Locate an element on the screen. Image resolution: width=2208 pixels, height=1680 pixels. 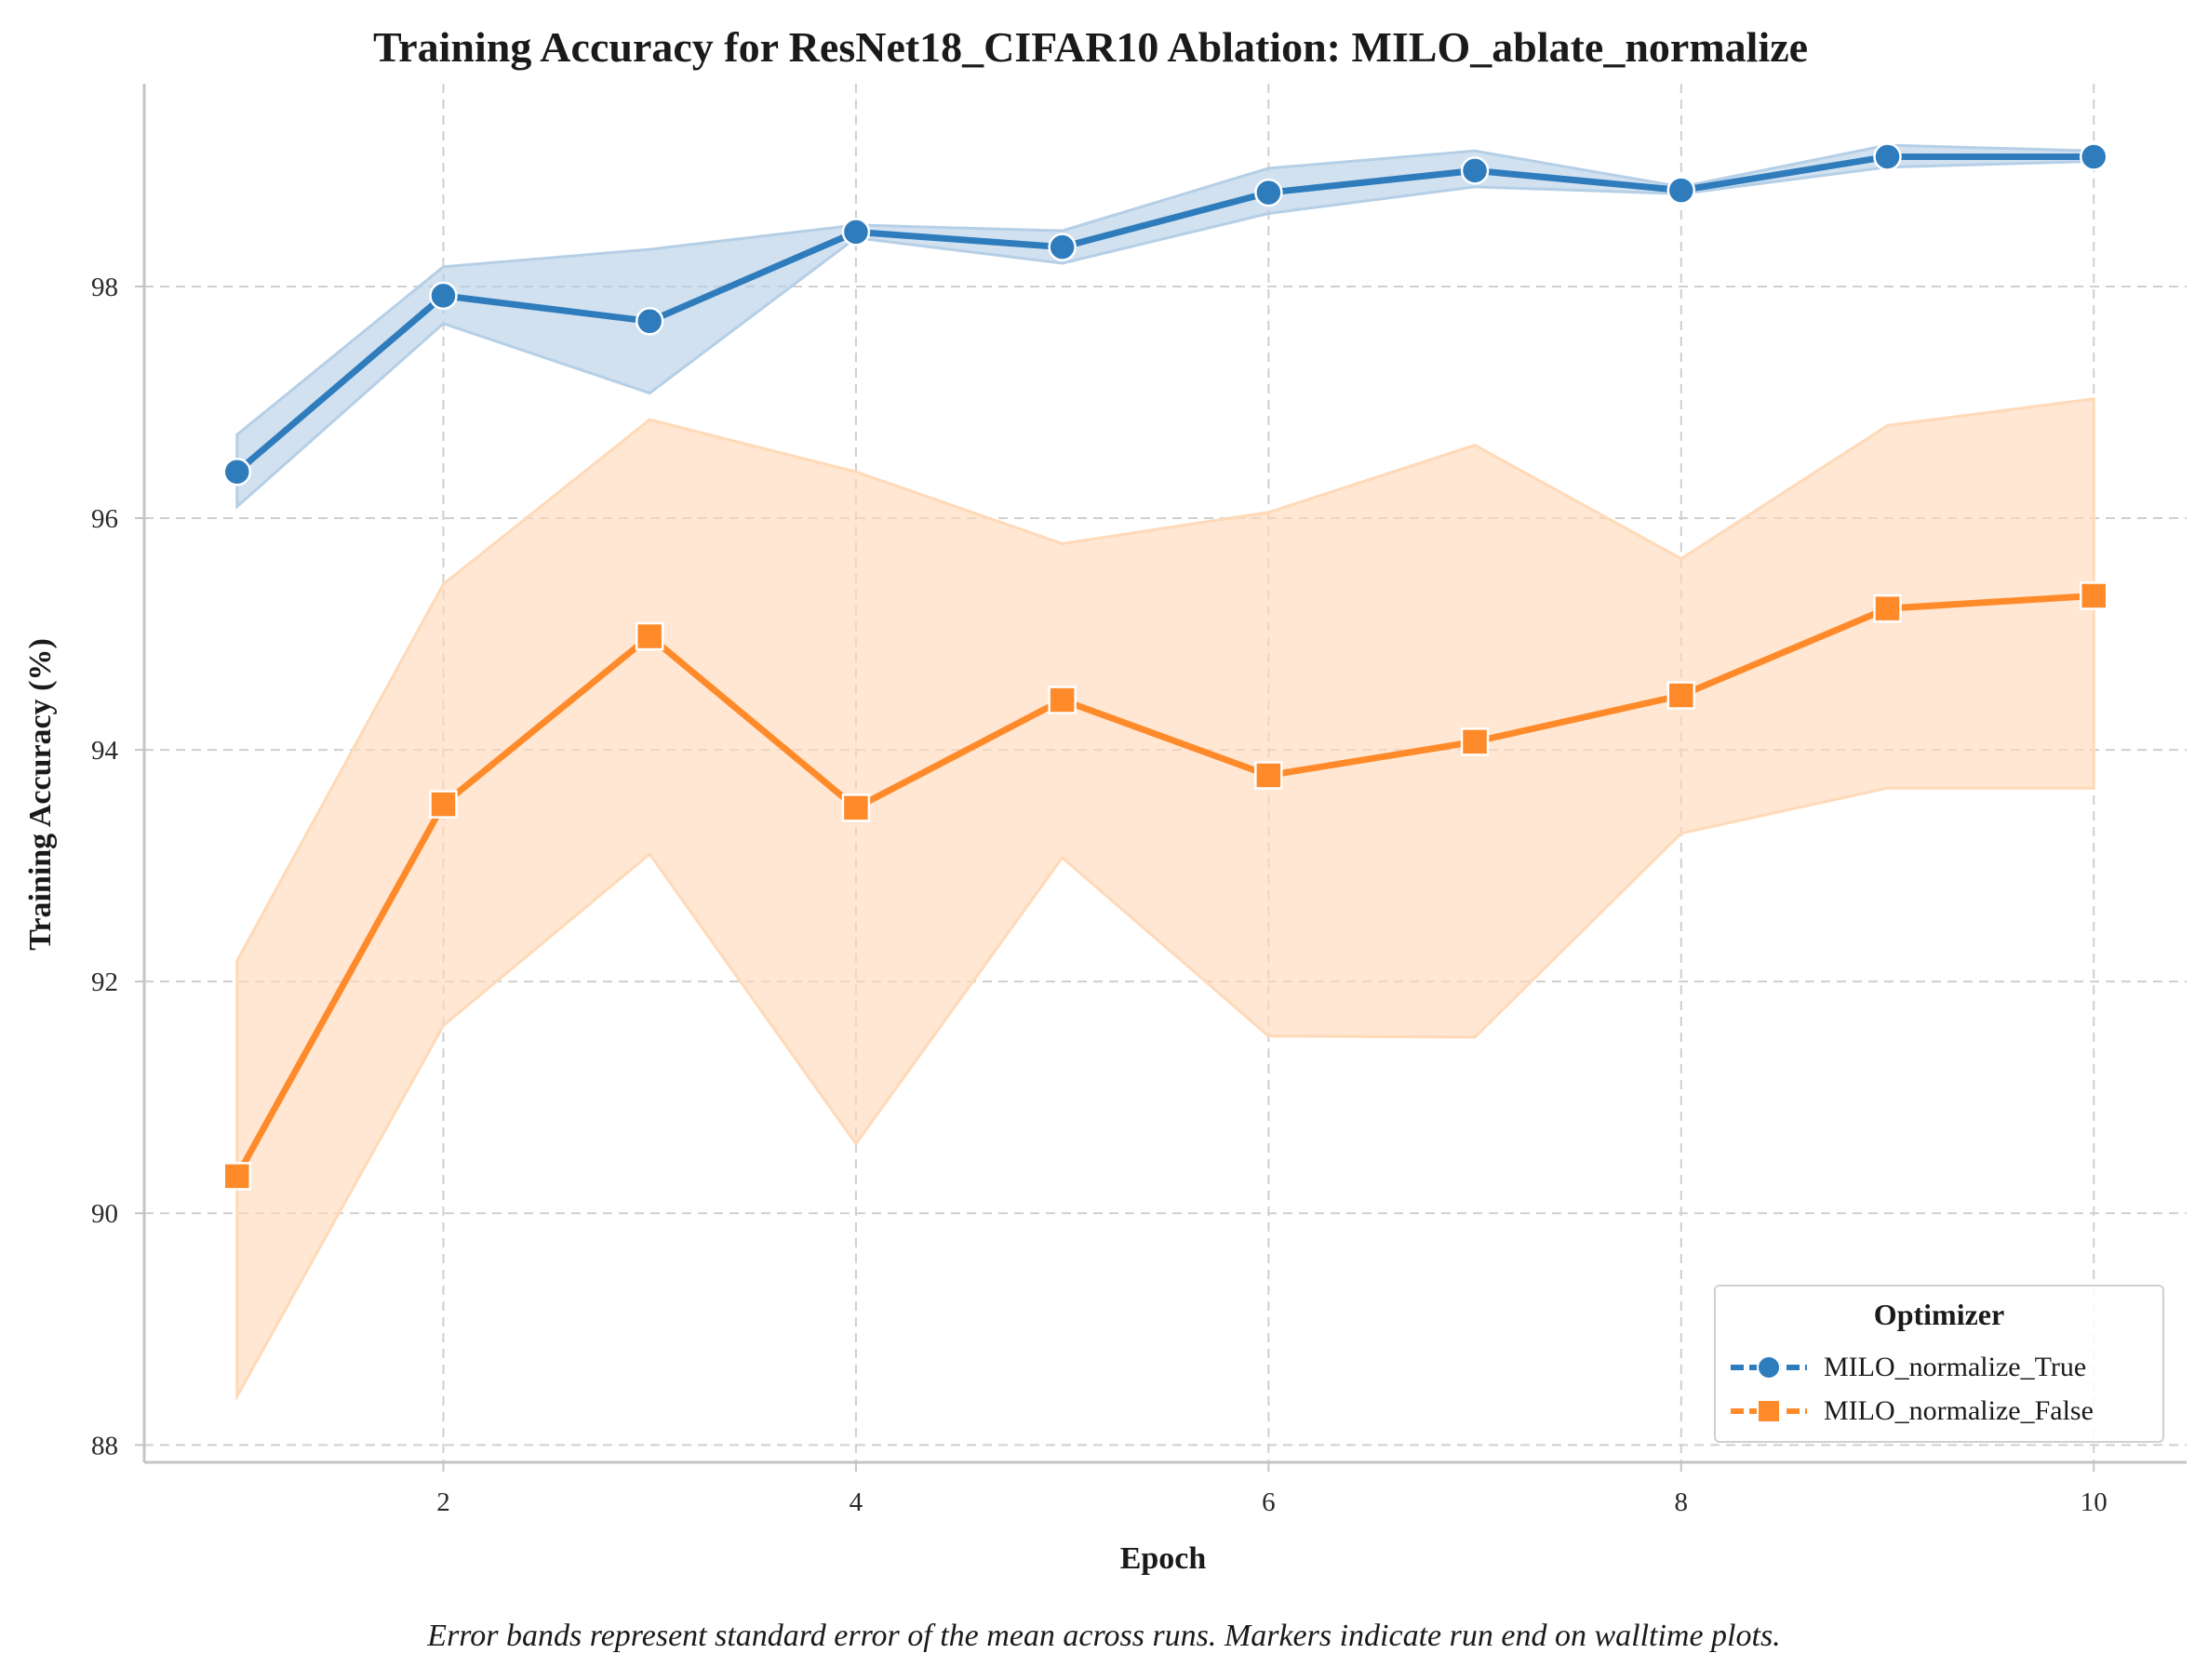
x-tick-label: 8 is located at coordinates (1682, 1502).